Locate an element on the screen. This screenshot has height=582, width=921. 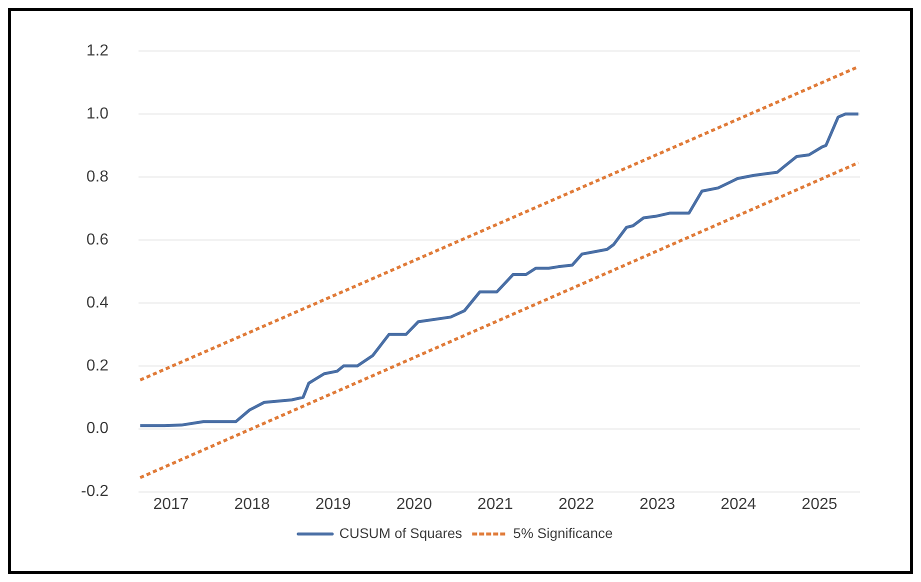
y-tick-label: 0.8 is located at coordinates (97, 177).